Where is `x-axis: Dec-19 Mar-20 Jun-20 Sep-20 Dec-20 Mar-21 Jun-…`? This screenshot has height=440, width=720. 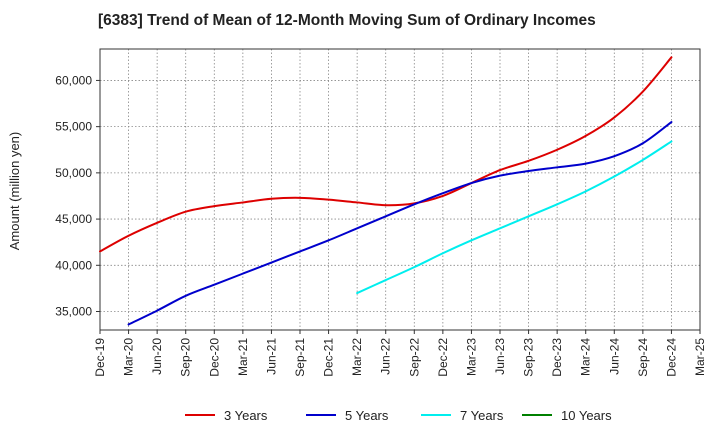
x-axis: Dec-19 Mar-20 Jun-20 Sep-20 Dec-20 Mar-21 Jun-… is located at coordinates (400, 353).